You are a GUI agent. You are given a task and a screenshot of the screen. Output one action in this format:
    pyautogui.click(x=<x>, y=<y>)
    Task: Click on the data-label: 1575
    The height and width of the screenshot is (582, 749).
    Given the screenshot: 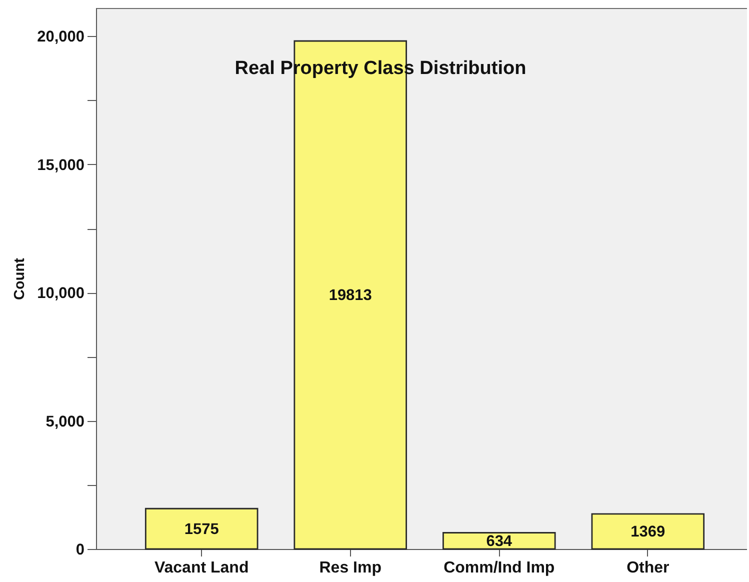 What is the action you would take?
    pyautogui.click(x=202, y=529)
    